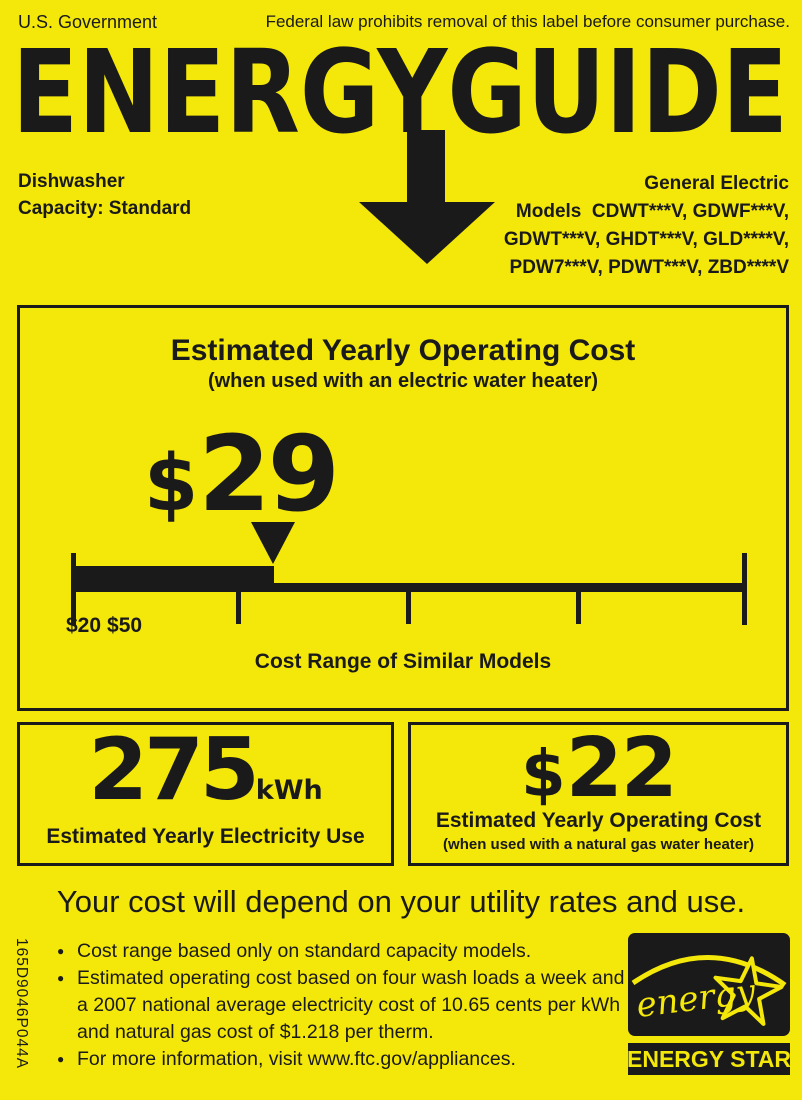 Image resolution: width=802 pixels, height=1100 pixels. I want to click on cost-pointer-triangle-icon, so click(273, 543).